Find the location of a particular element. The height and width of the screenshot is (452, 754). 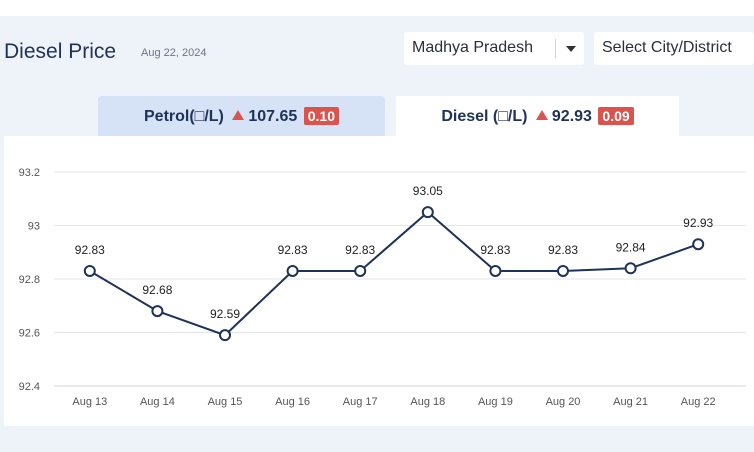

data-label: 92.59 is located at coordinates (225, 314).